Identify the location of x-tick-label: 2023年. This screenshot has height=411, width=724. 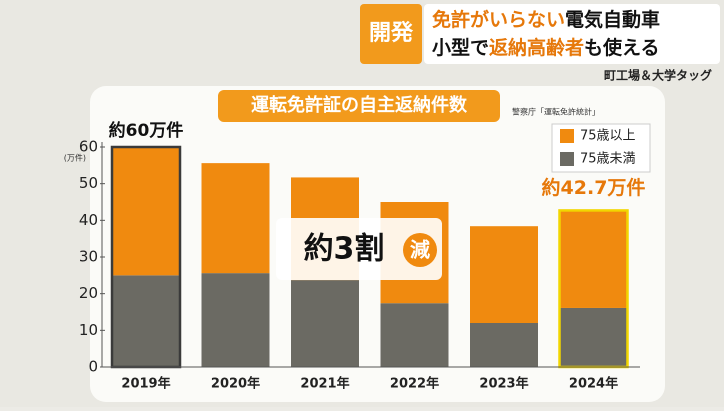
(503, 384).